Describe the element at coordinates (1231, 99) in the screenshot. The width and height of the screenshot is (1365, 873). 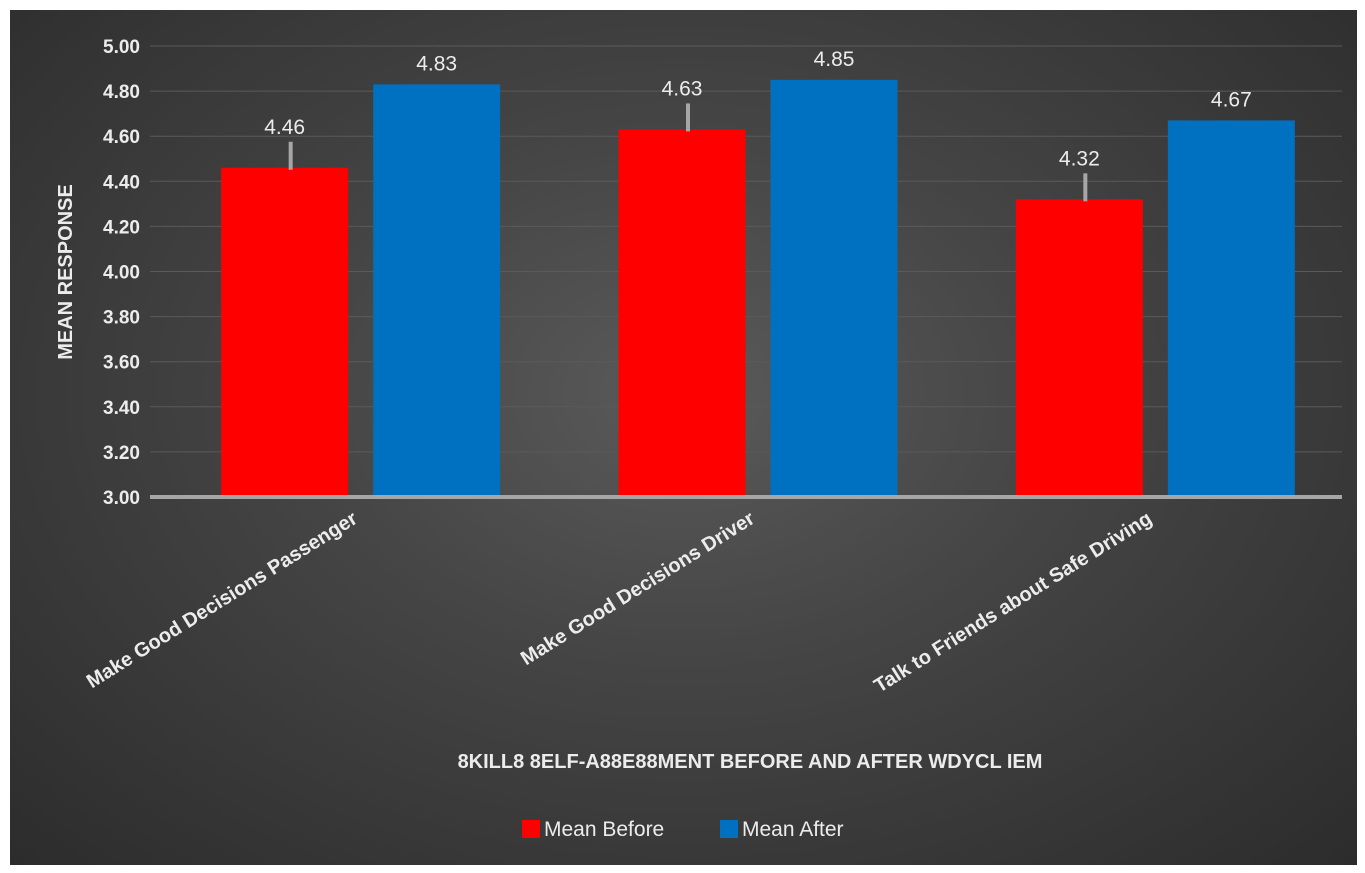
I see `data-label: 4.67` at that location.